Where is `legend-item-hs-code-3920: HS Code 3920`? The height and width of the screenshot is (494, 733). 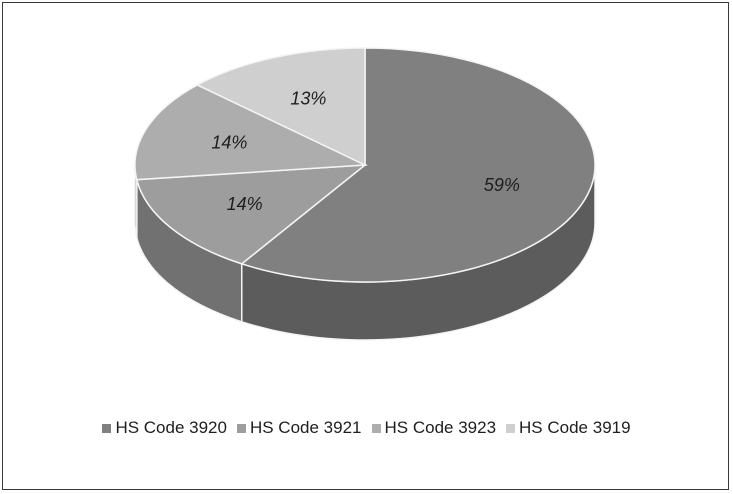 legend-item-hs-code-3920: HS Code 3920 is located at coordinates (164, 428).